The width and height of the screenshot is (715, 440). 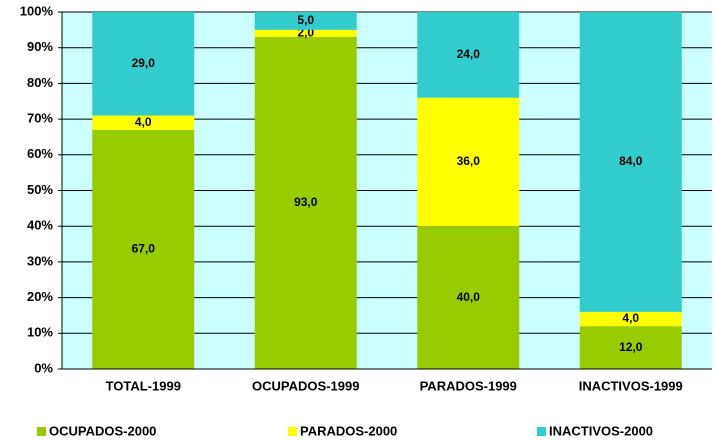 I want to click on y-tick-label: 40%, so click(x=40, y=225).